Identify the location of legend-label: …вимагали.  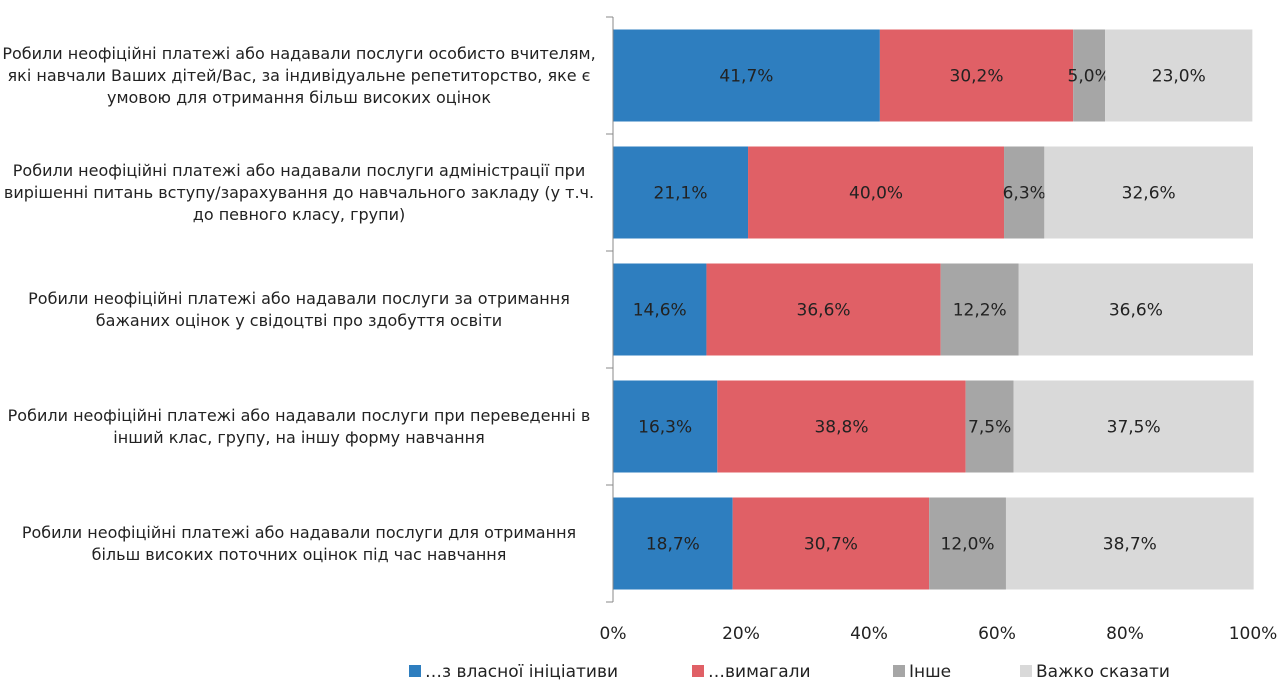
(759, 672).